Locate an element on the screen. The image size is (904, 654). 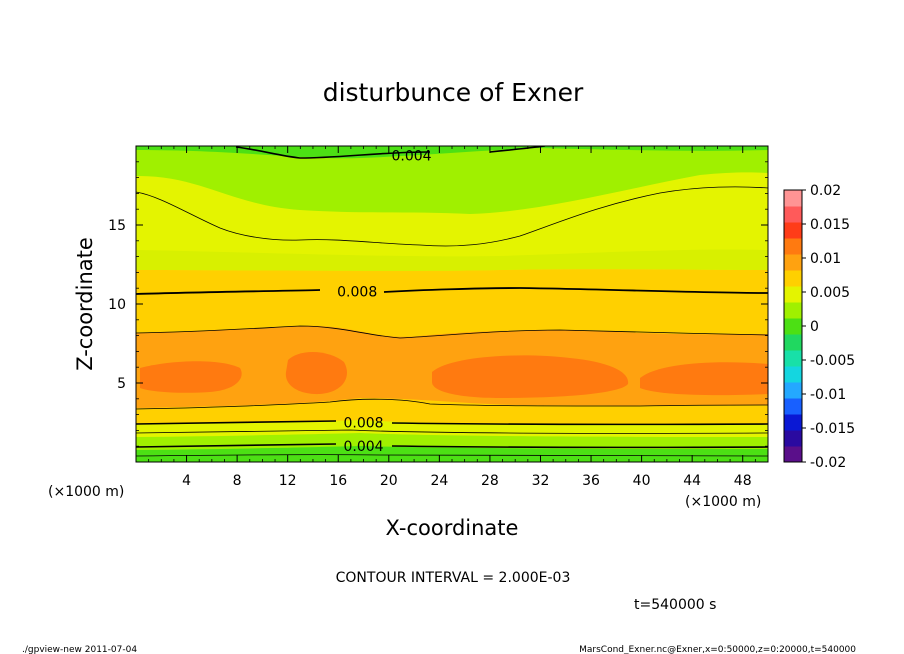
colorbar-tick-label: 0.015 is located at coordinates (830, 225).